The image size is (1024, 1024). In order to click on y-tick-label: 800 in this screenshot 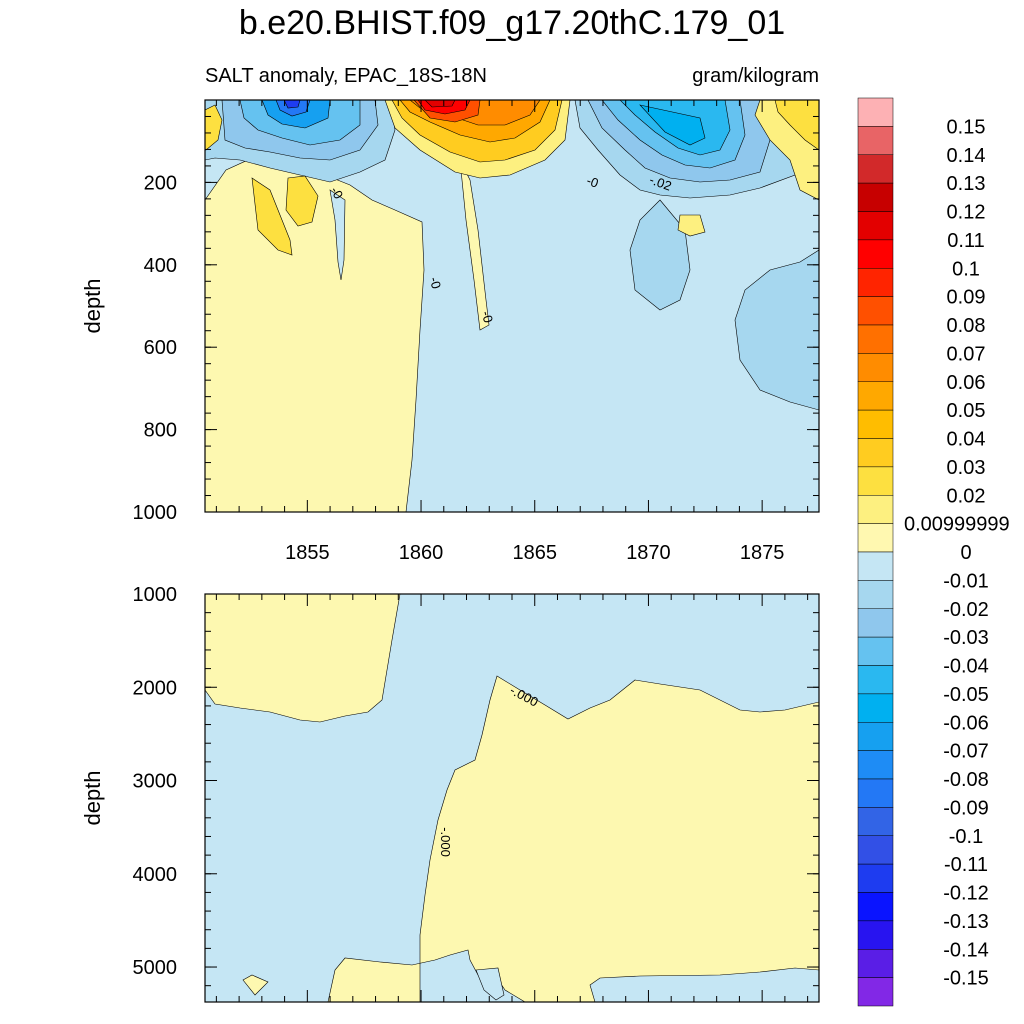, I will do `click(160, 431)`.